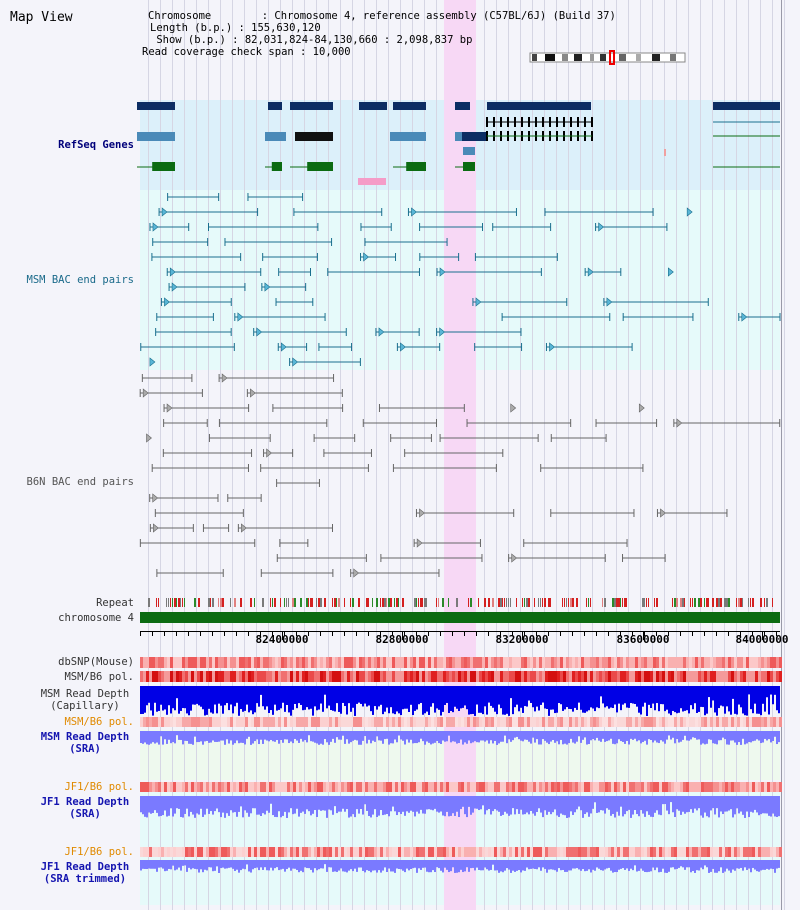  What do you see at coordinates (99, 852) in the screenshot?
I see `track-label-jf1-b6-pol-2: JF1/B6 pol.` at bounding box center [99, 852].